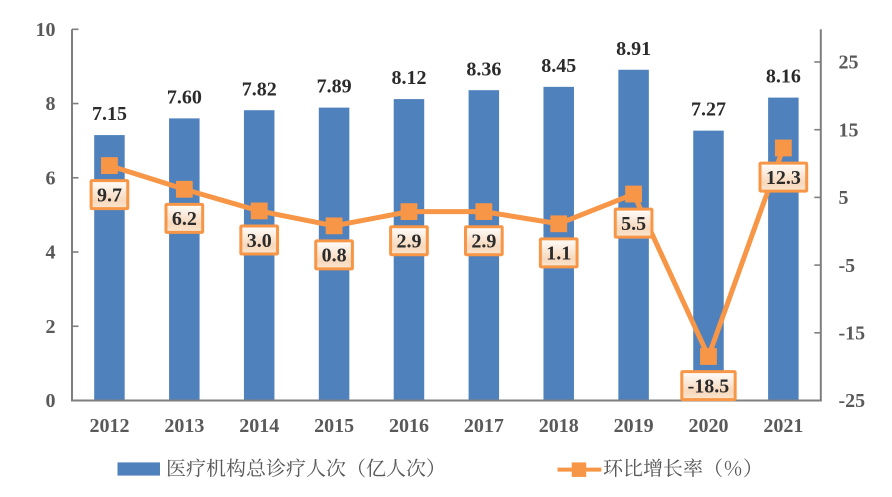  Describe the element at coordinates (259, 89) in the screenshot. I see `svg-text: 7.82` at that location.